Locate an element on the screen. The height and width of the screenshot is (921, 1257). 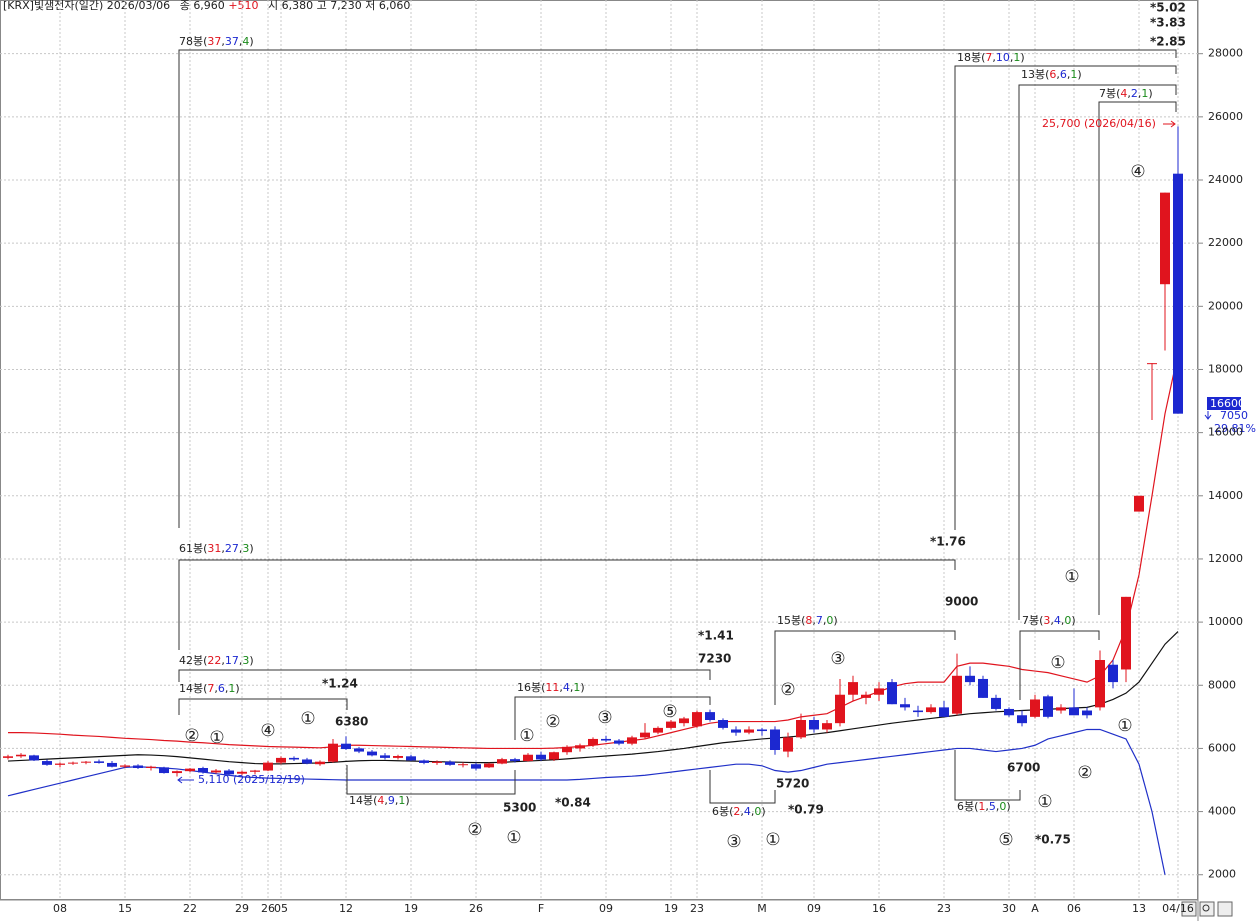
note: *3.83 is located at coordinates (1168, 23).